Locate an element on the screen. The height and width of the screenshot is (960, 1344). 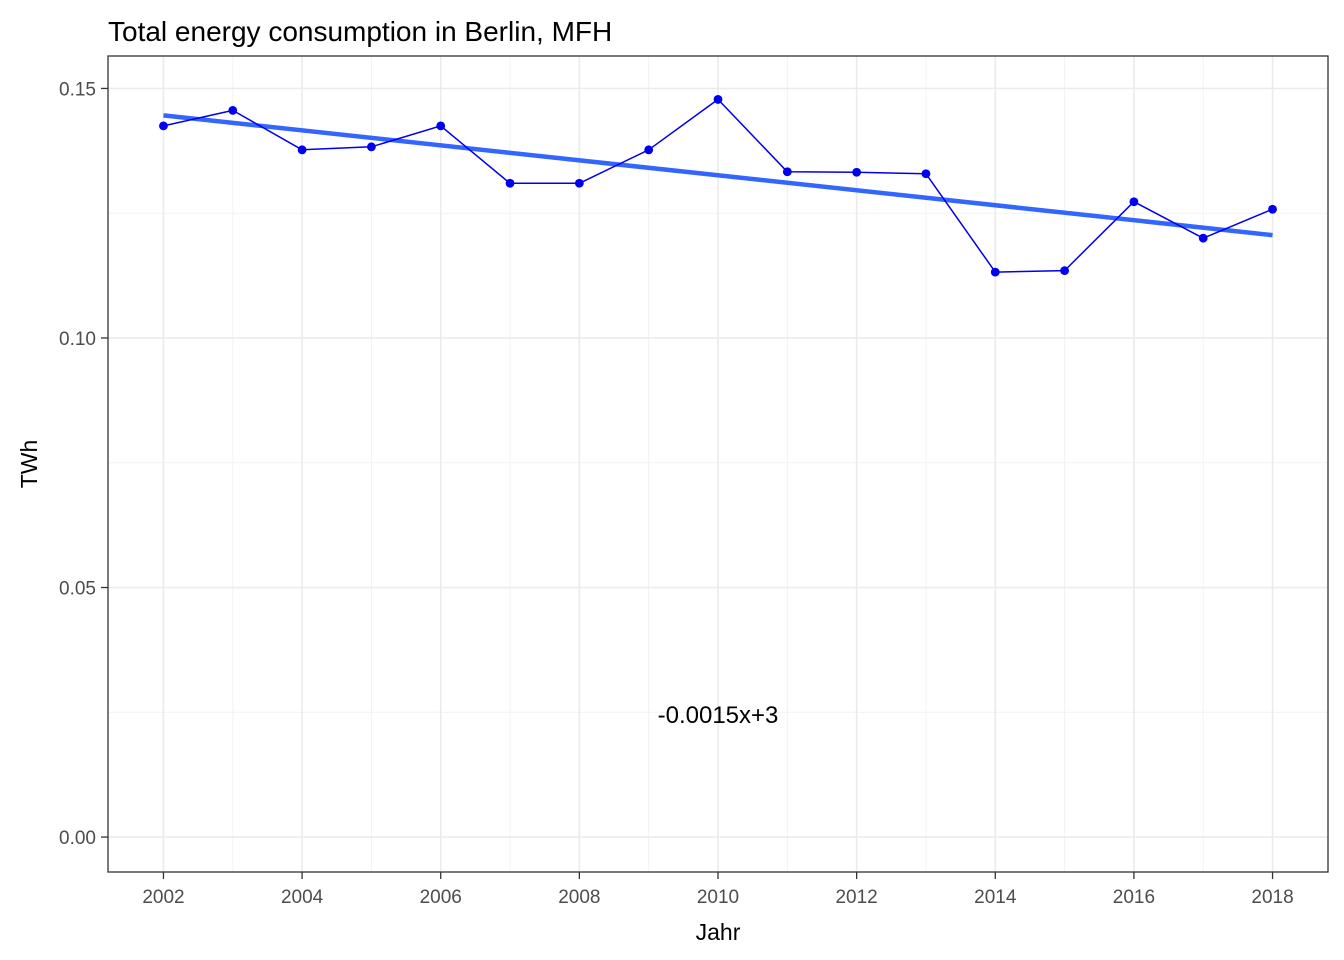
y-axis-title: TWh is located at coordinates (29, 464).